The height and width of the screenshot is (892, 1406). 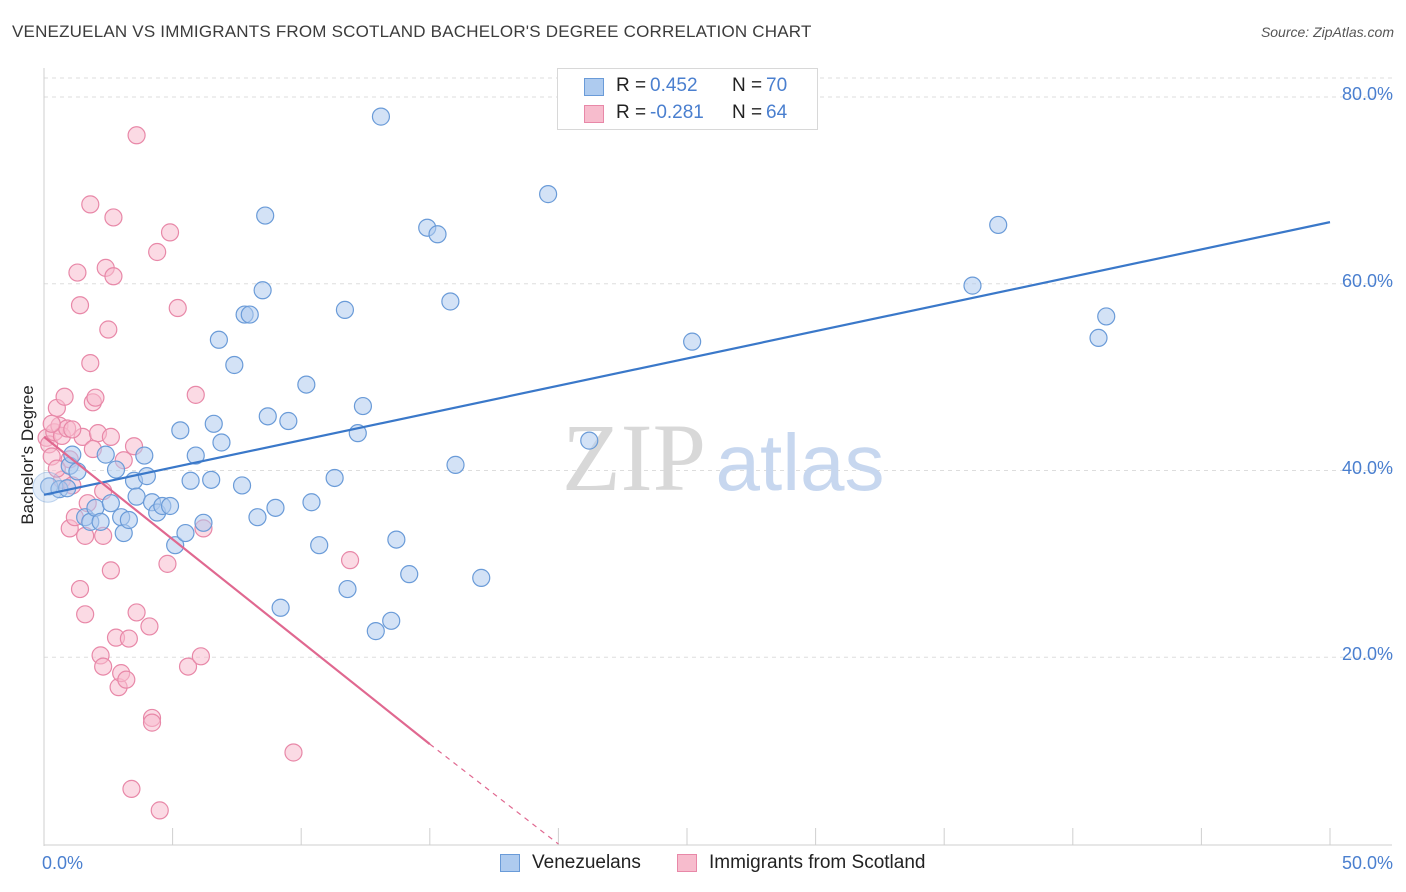 I want to click on stats-row-venezuelans: R = 0.452 N = 70, so click(x=687, y=87).